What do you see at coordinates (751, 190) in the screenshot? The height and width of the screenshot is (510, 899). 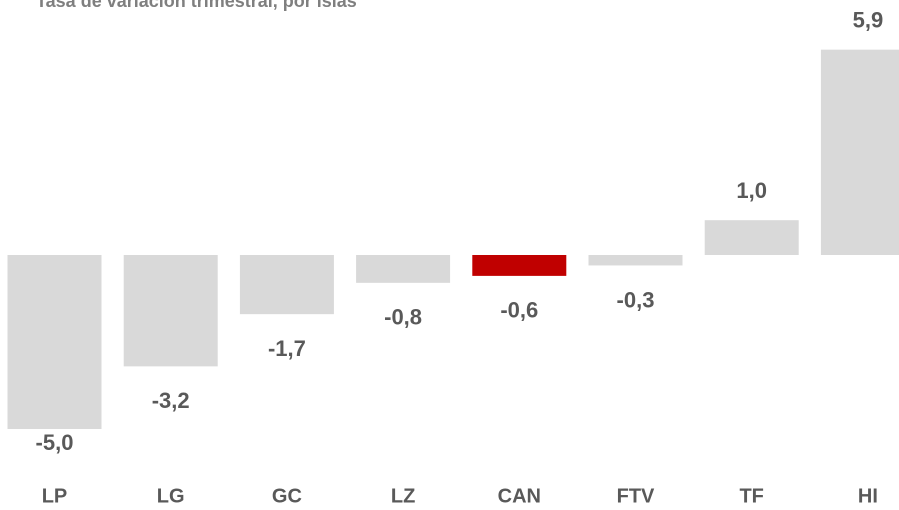 I see `value-label: 1,0` at bounding box center [751, 190].